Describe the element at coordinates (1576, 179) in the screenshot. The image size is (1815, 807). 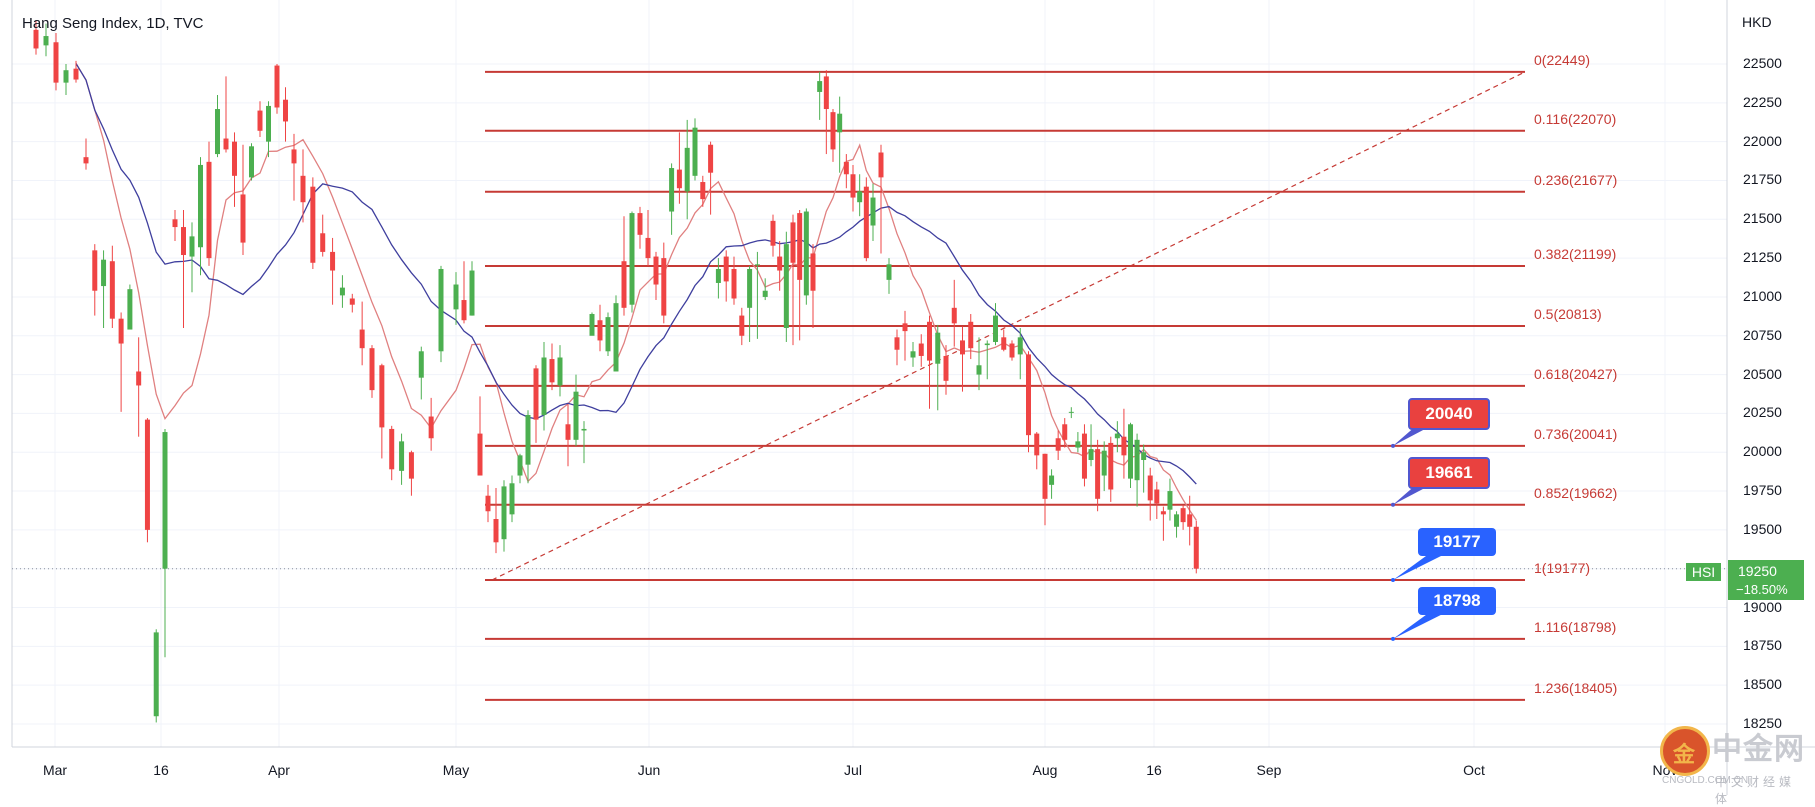
I see `fib-level-label: 0.236(21677)` at that location.